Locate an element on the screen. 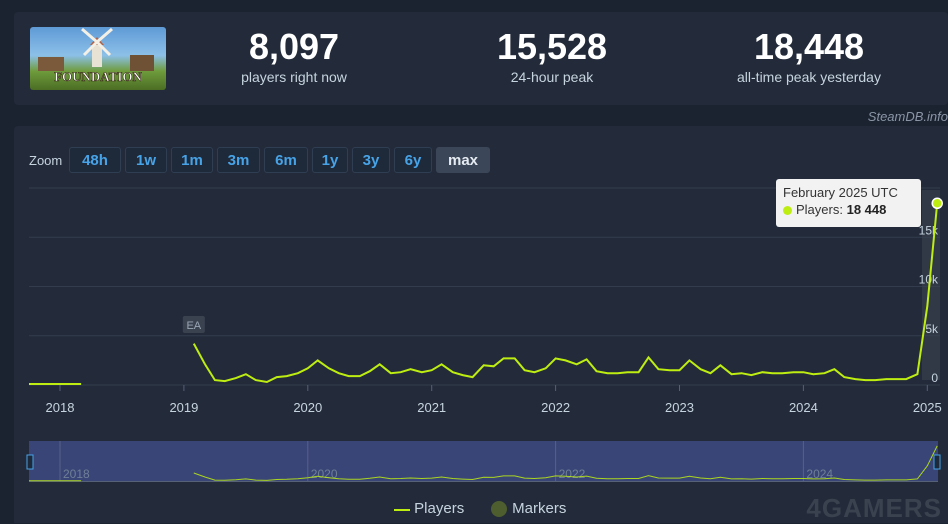 This screenshot has height=524, width=948. x-tick-label: 2023 is located at coordinates (679, 407).